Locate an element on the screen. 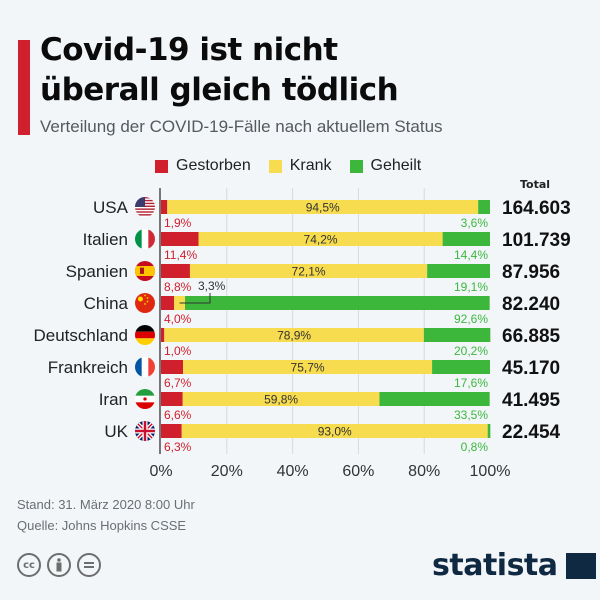  label-geheilt: 3,6% is located at coordinates (475, 223).